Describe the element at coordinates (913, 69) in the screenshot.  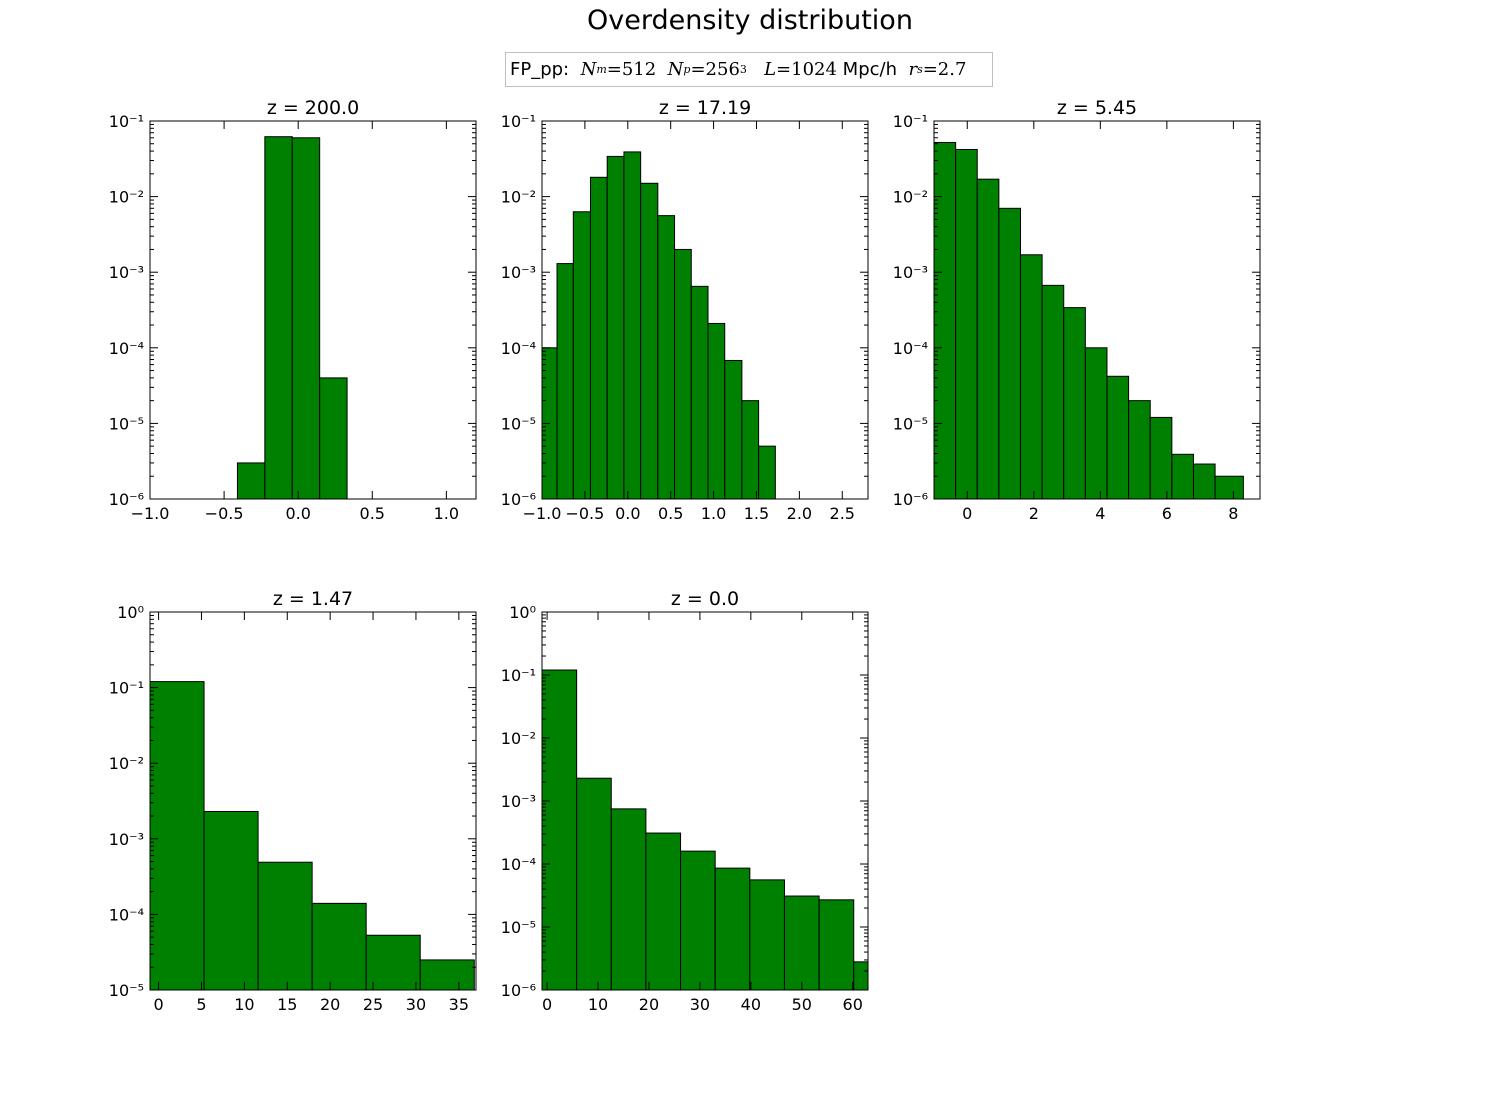
I see `legend-rs-symbol: r` at that location.